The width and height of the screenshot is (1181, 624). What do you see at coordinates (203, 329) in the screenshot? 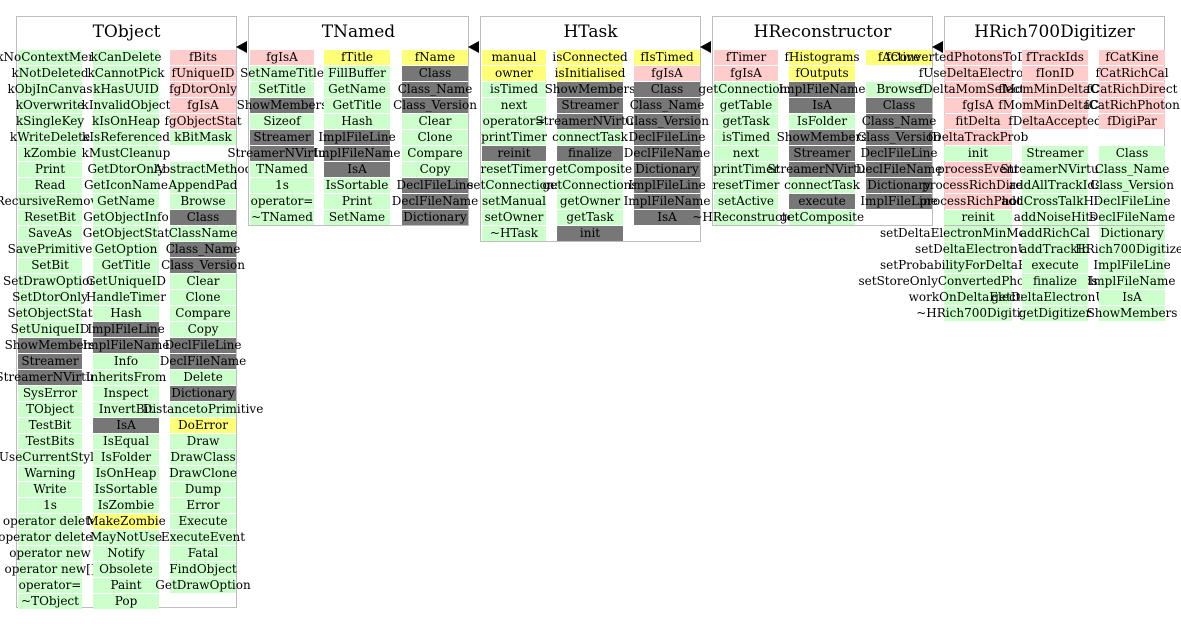
I see `member-label: Copy` at bounding box center [203, 329].